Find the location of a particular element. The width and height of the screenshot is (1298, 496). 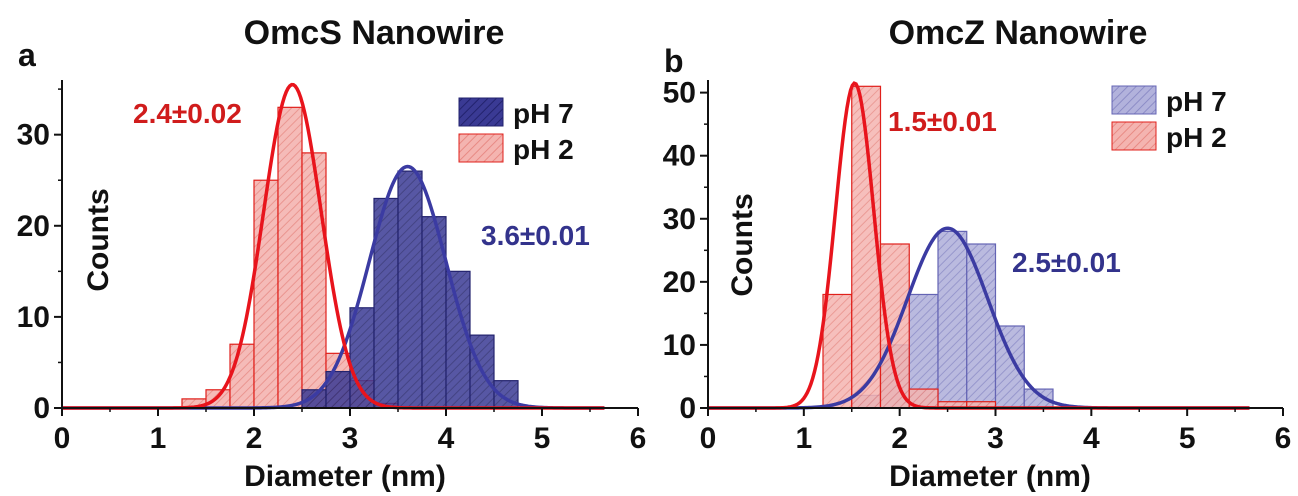

panel-a-title: OmcS Nanowire is located at coordinates (374, 33).